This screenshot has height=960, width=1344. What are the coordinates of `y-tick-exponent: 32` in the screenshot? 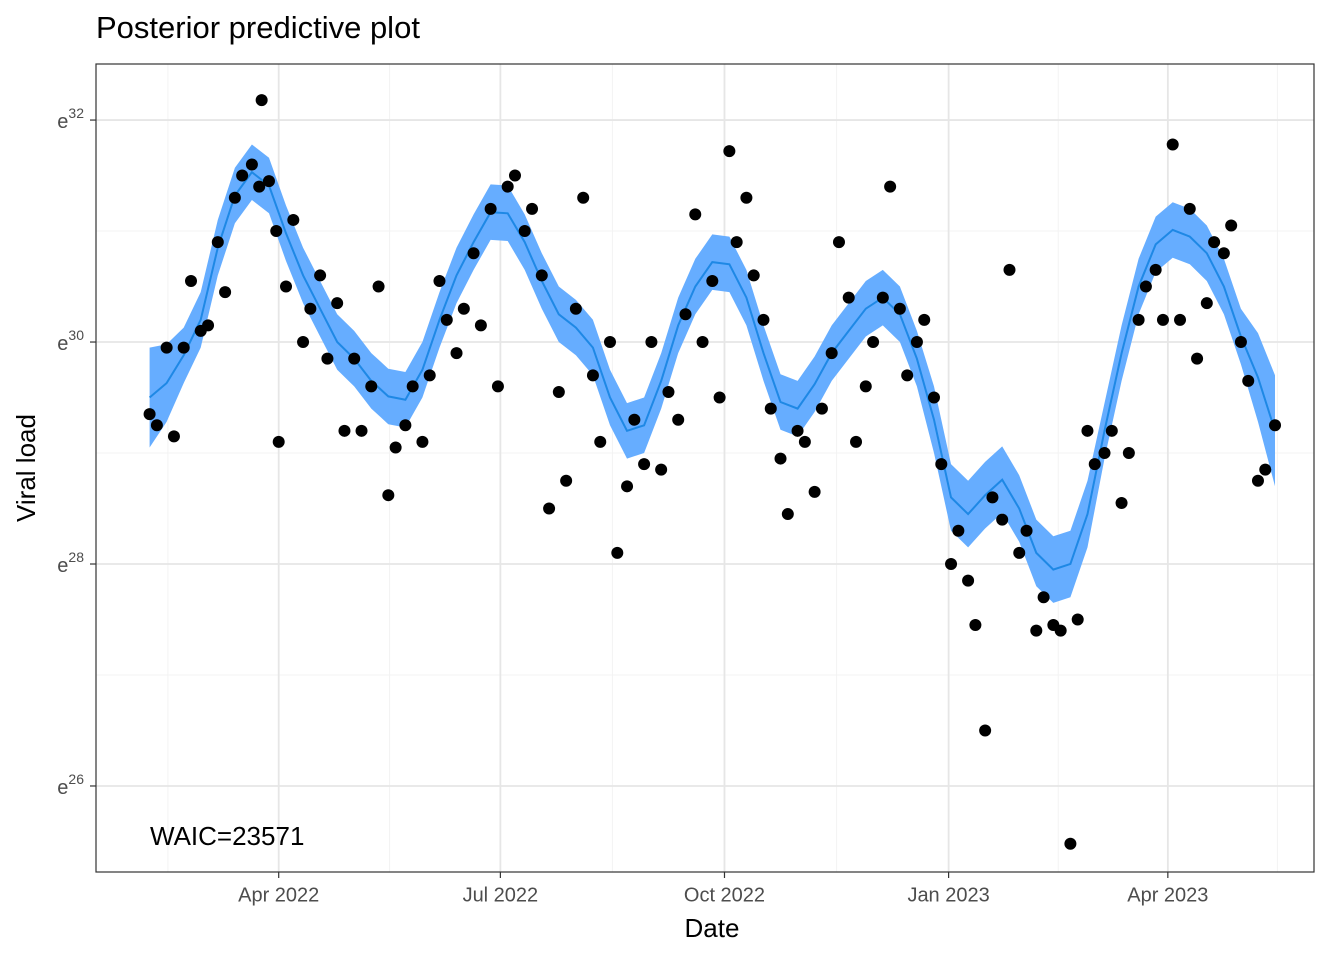 It's located at (76, 113).